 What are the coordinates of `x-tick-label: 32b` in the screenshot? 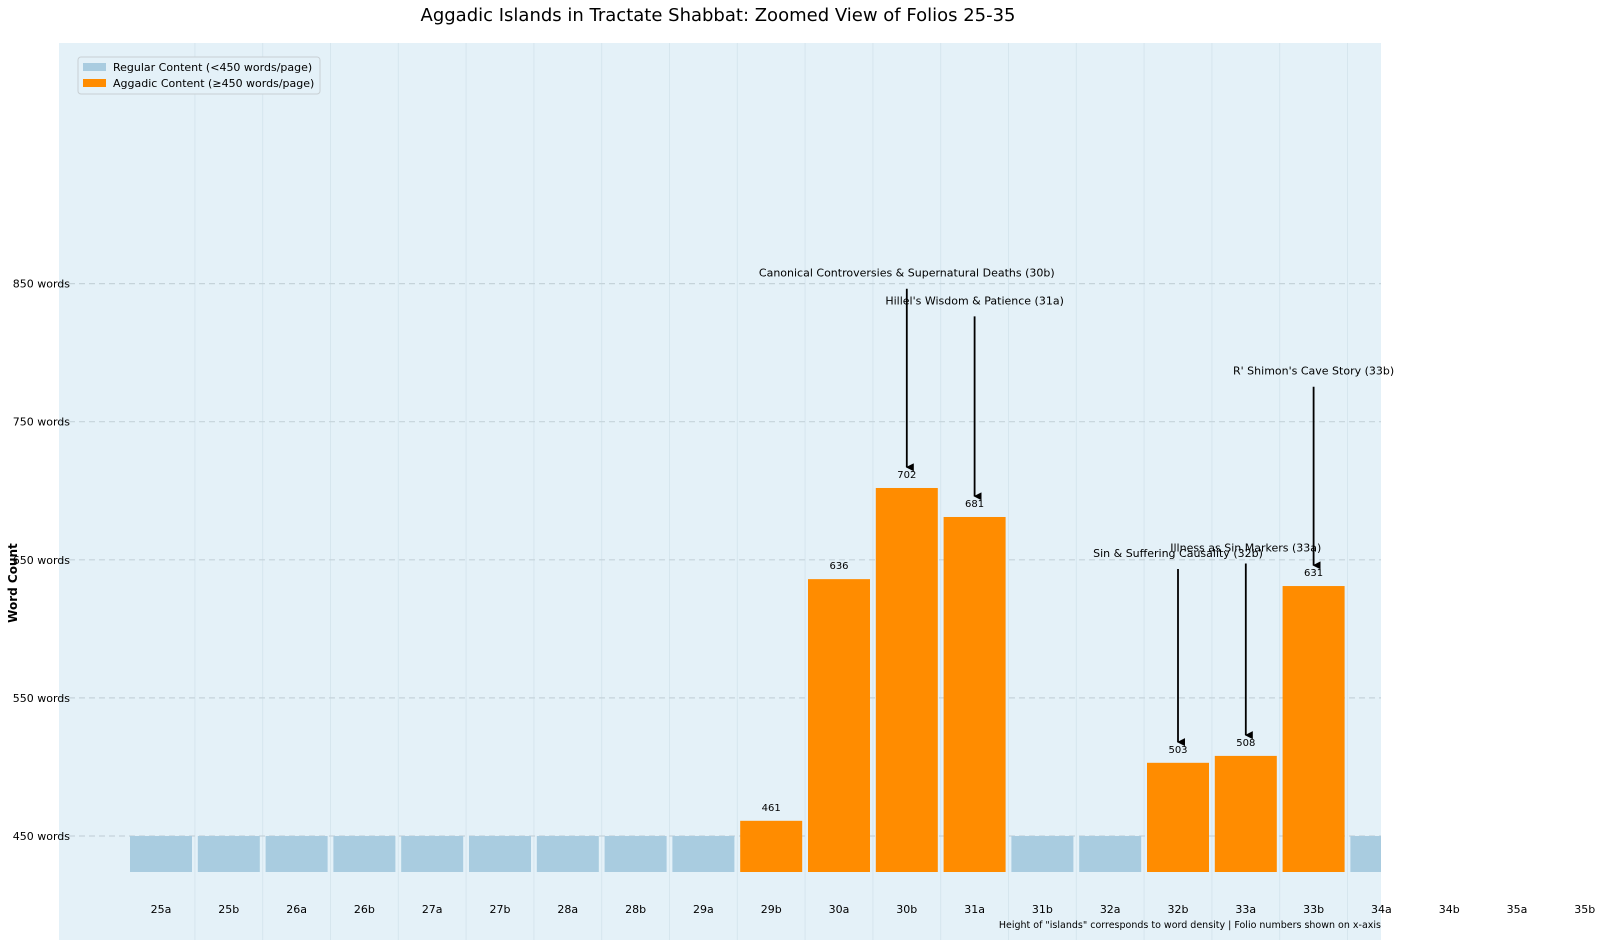 It's located at (1178, 909).